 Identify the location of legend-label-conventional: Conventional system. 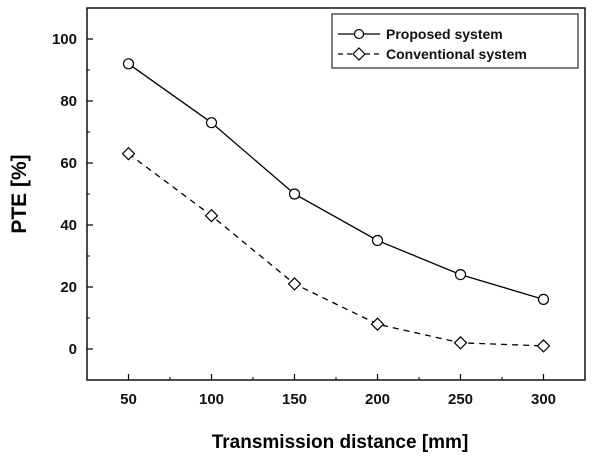
(456, 54).